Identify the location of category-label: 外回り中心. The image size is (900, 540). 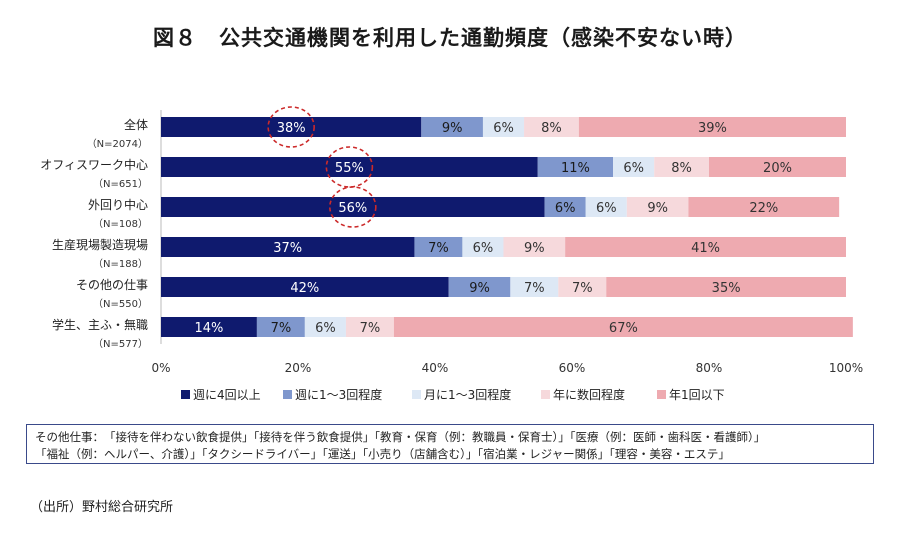
(118, 204).